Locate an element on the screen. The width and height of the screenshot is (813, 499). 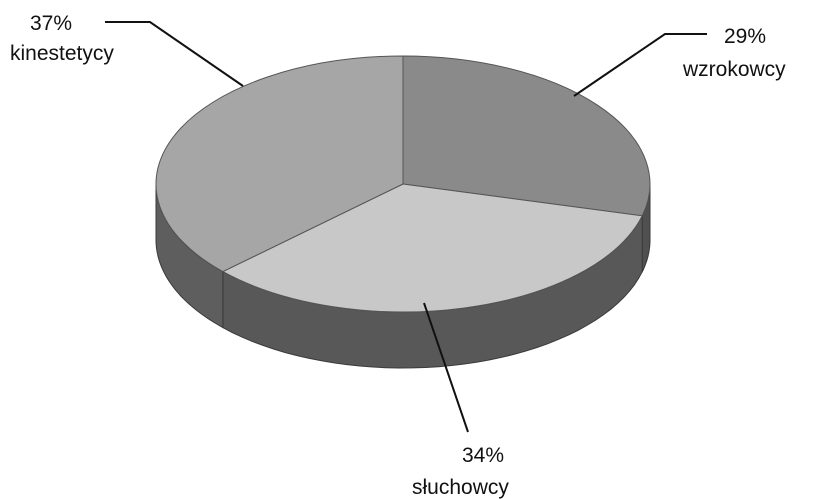
slice-percent-wzrokowcy: 29% is located at coordinates (745, 36).